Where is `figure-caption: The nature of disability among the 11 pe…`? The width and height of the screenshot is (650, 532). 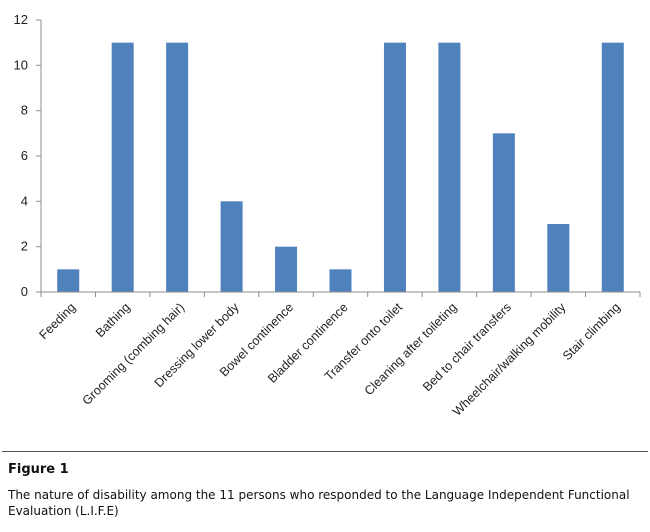
figure-caption: The nature of disability among the 11 pe… is located at coordinates (319, 503).